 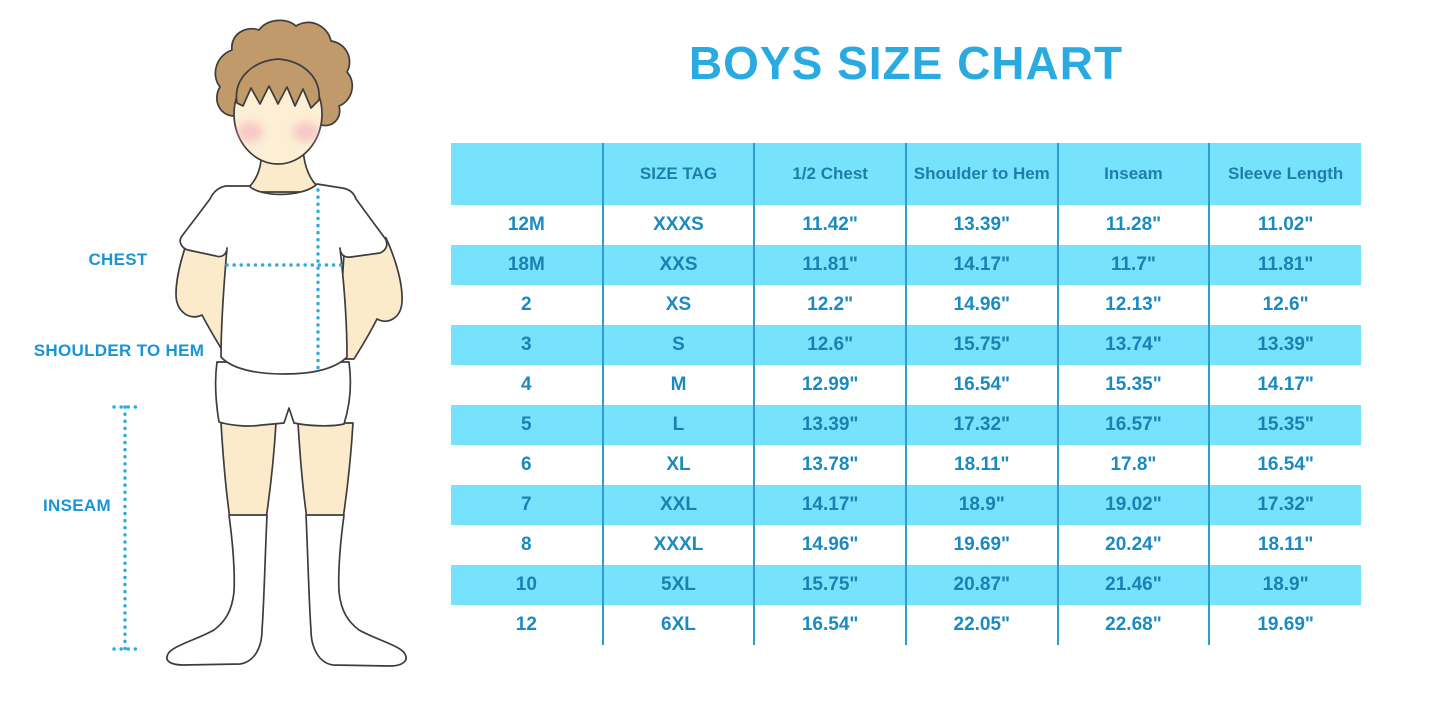 I want to click on measurement-cell: XXL, so click(x=678, y=505).